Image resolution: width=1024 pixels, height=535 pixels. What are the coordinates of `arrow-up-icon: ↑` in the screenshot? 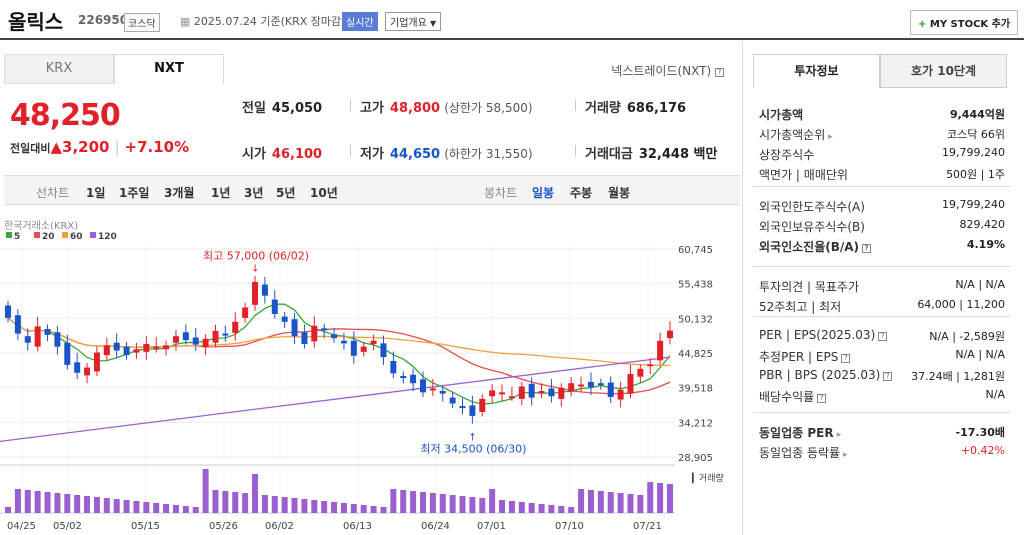 It's located at (472, 437).